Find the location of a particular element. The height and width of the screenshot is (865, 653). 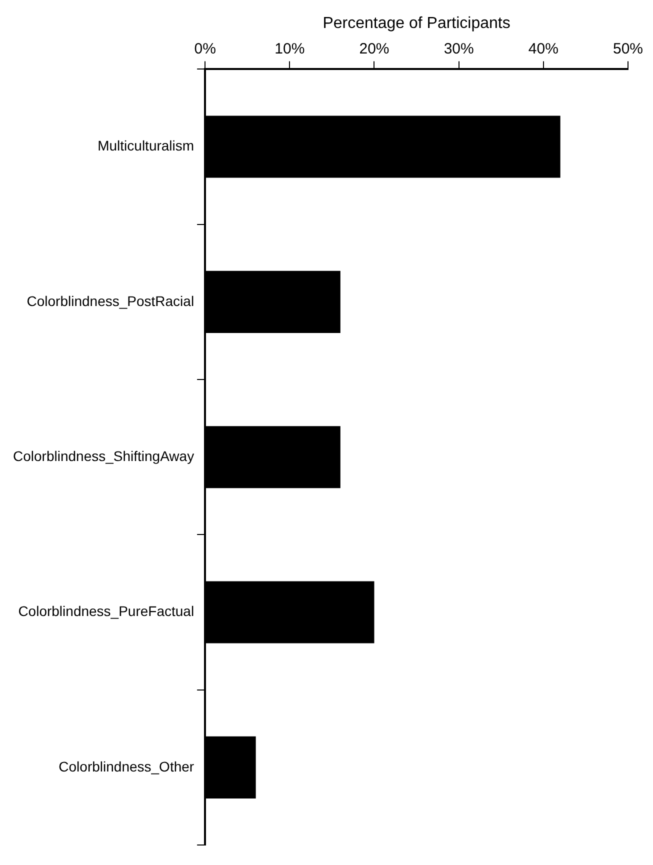

y-tick-label: Colorblindness_PostRacial is located at coordinates (110, 300).